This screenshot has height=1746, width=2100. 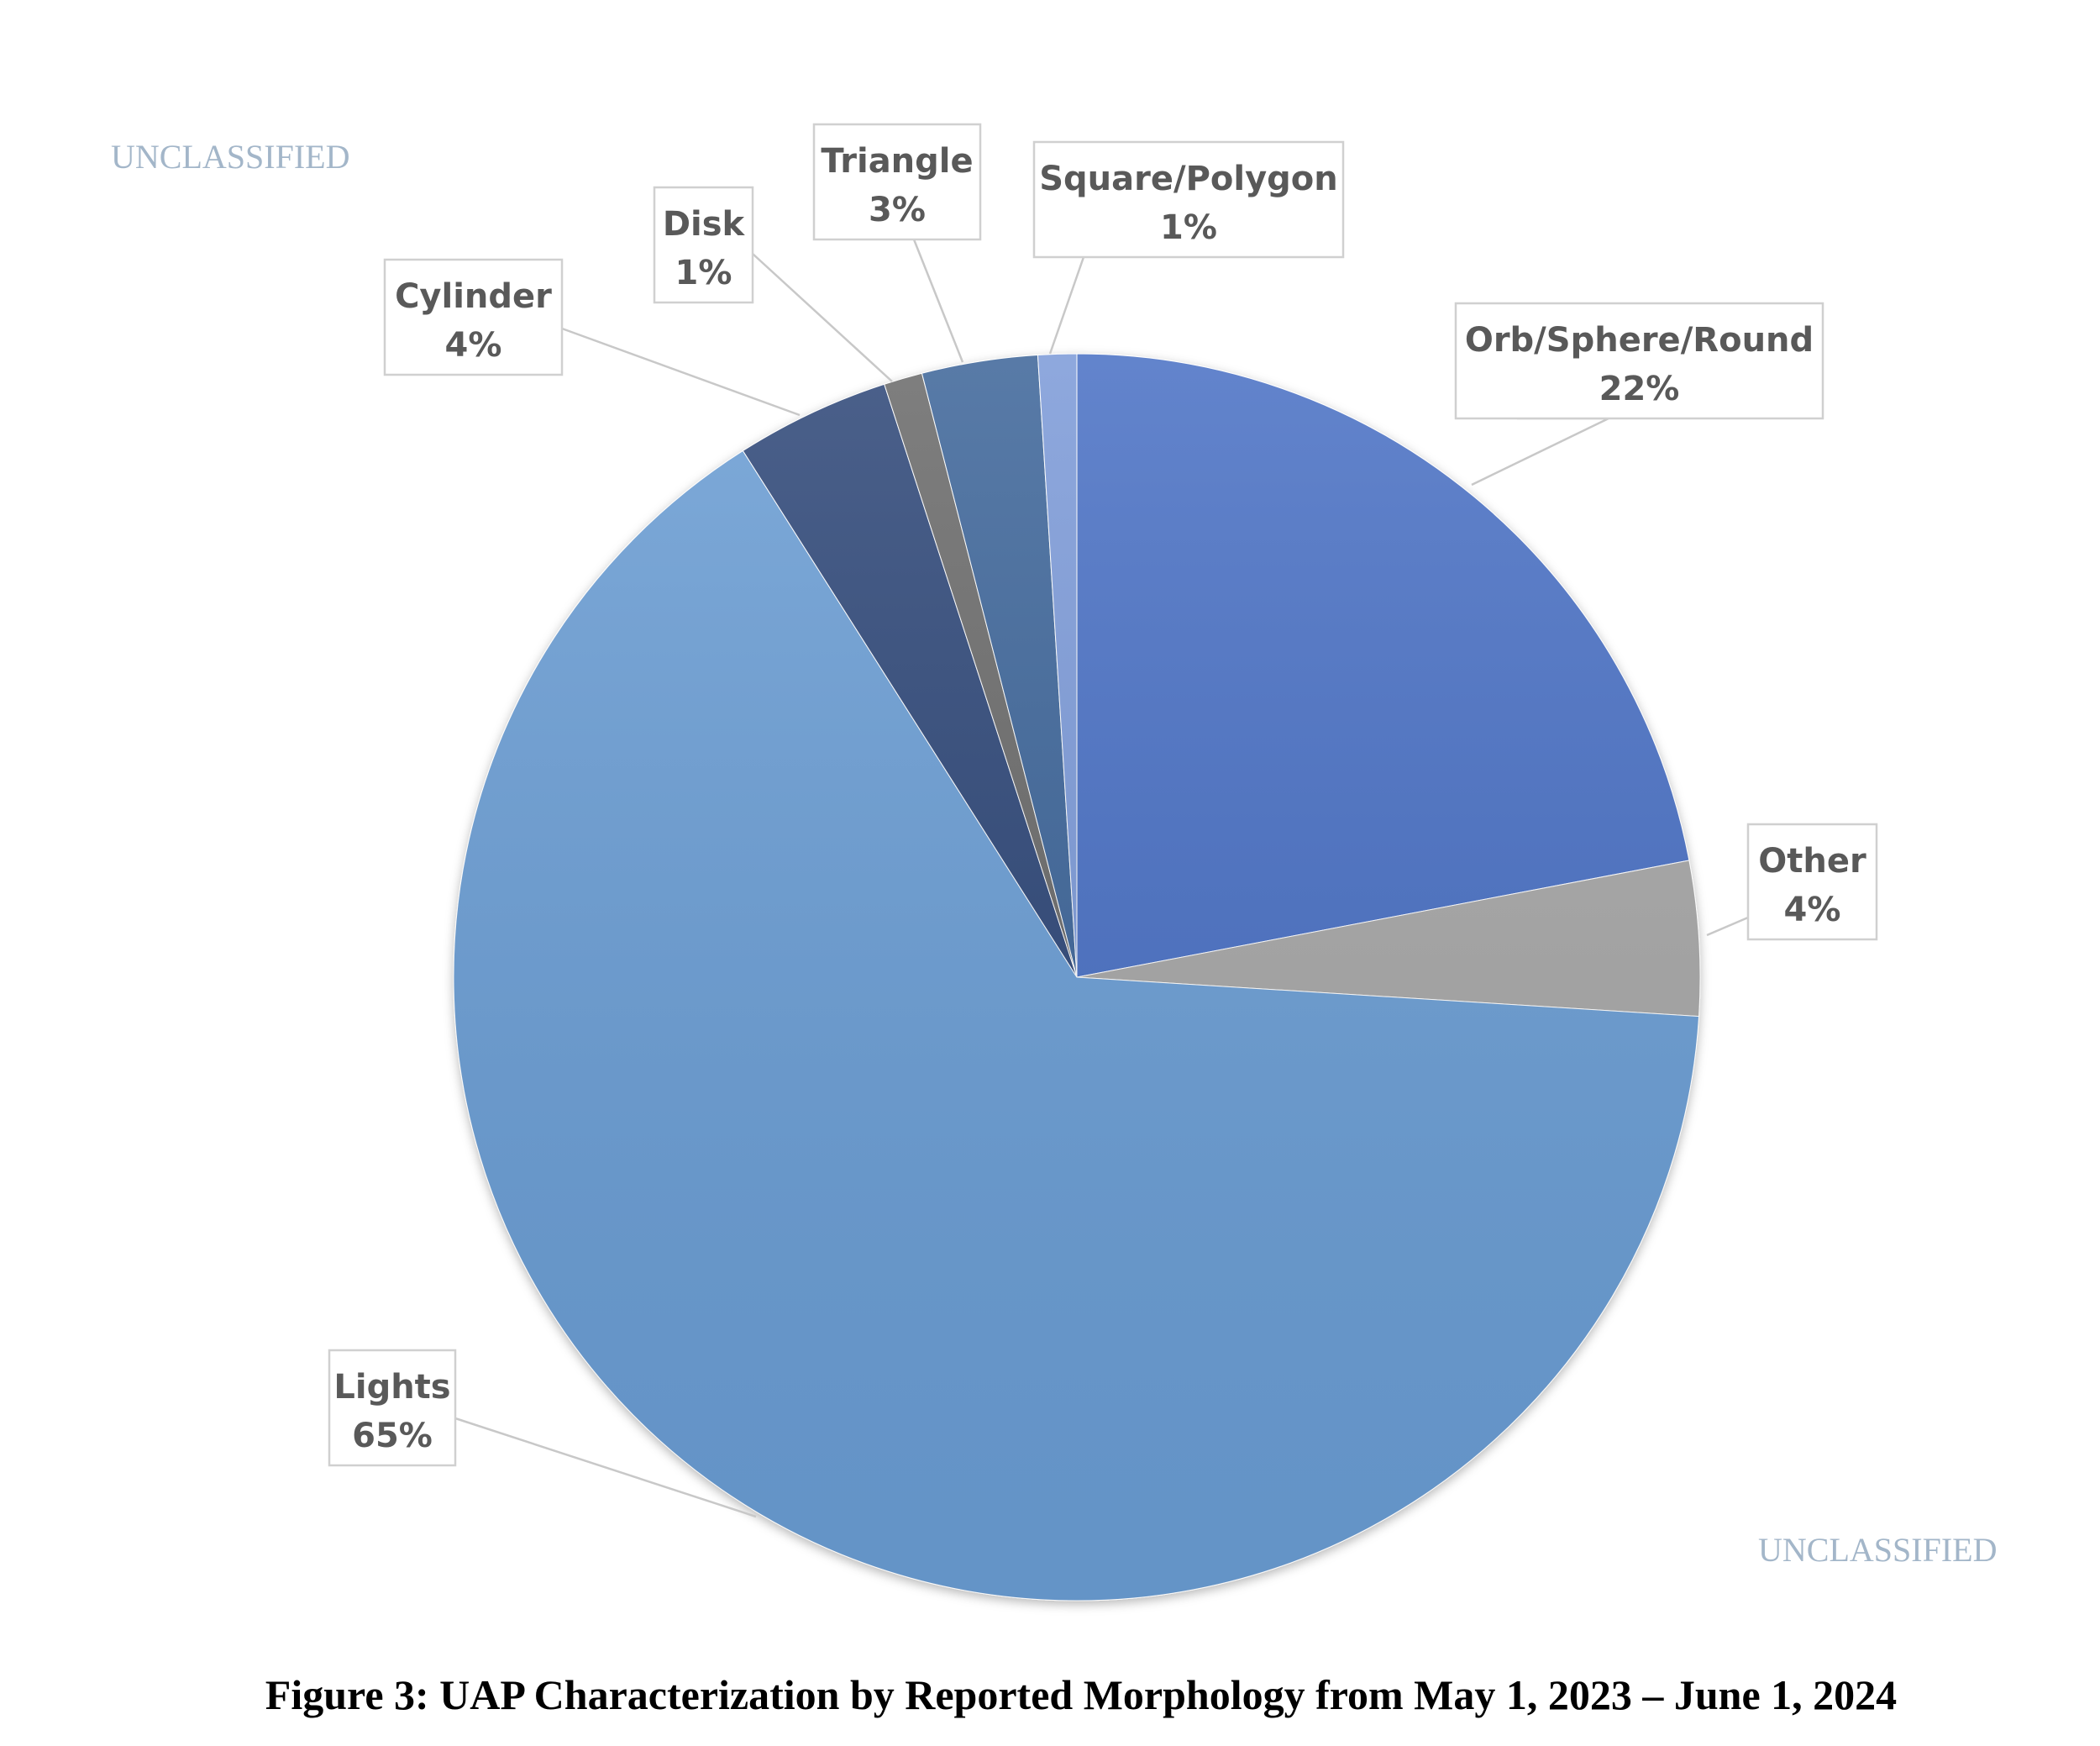 I want to click on slice-percent: 65%, so click(x=392, y=1436).